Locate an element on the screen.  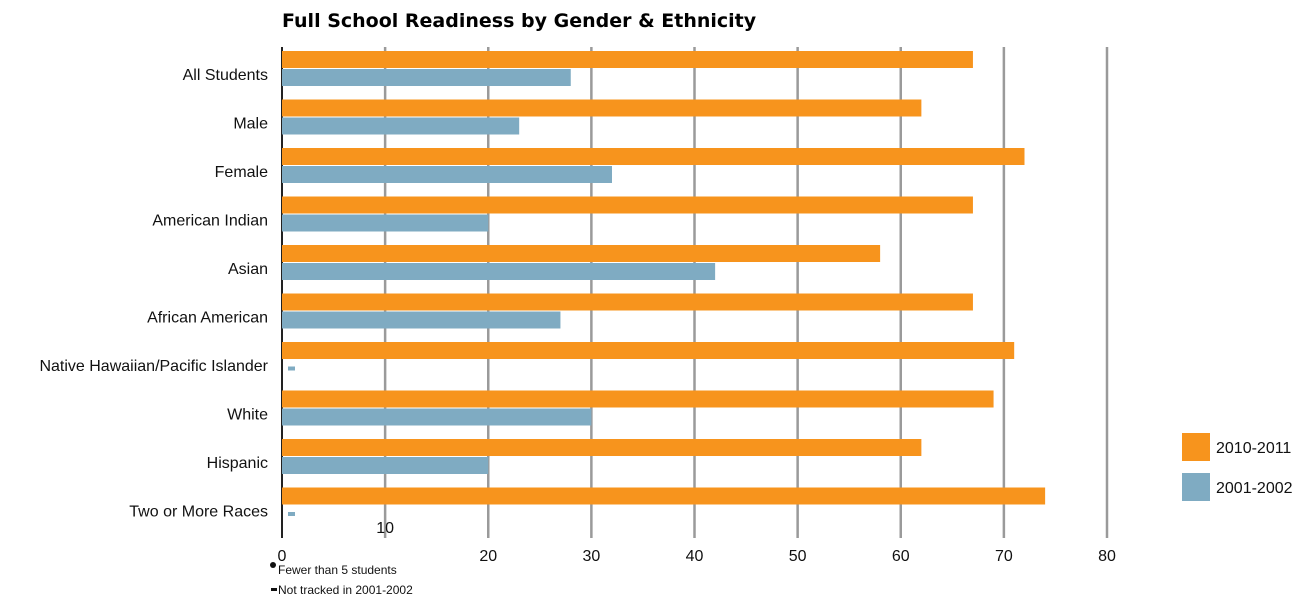
category-label: American Indian is located at coordinates (210, 221).